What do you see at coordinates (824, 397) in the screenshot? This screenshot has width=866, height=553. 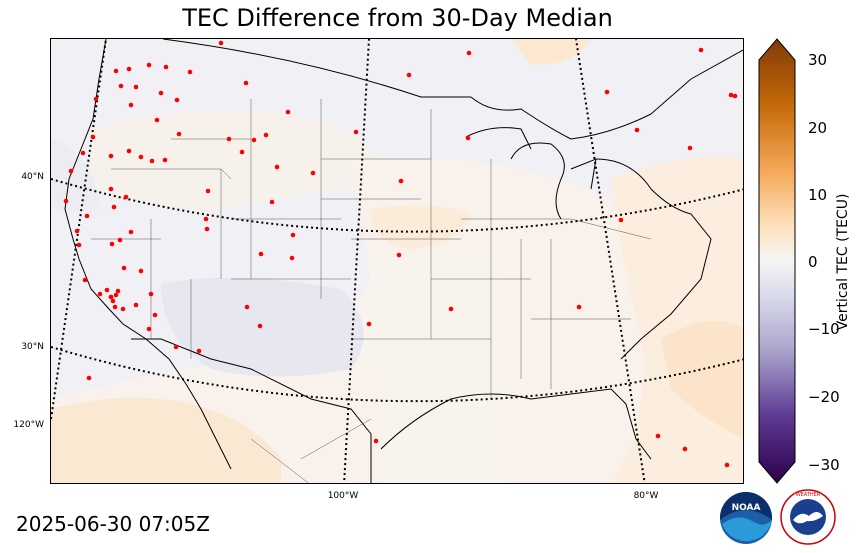 I see `colorbar-tick-neg20: −20` at bounding box center [824, 397].